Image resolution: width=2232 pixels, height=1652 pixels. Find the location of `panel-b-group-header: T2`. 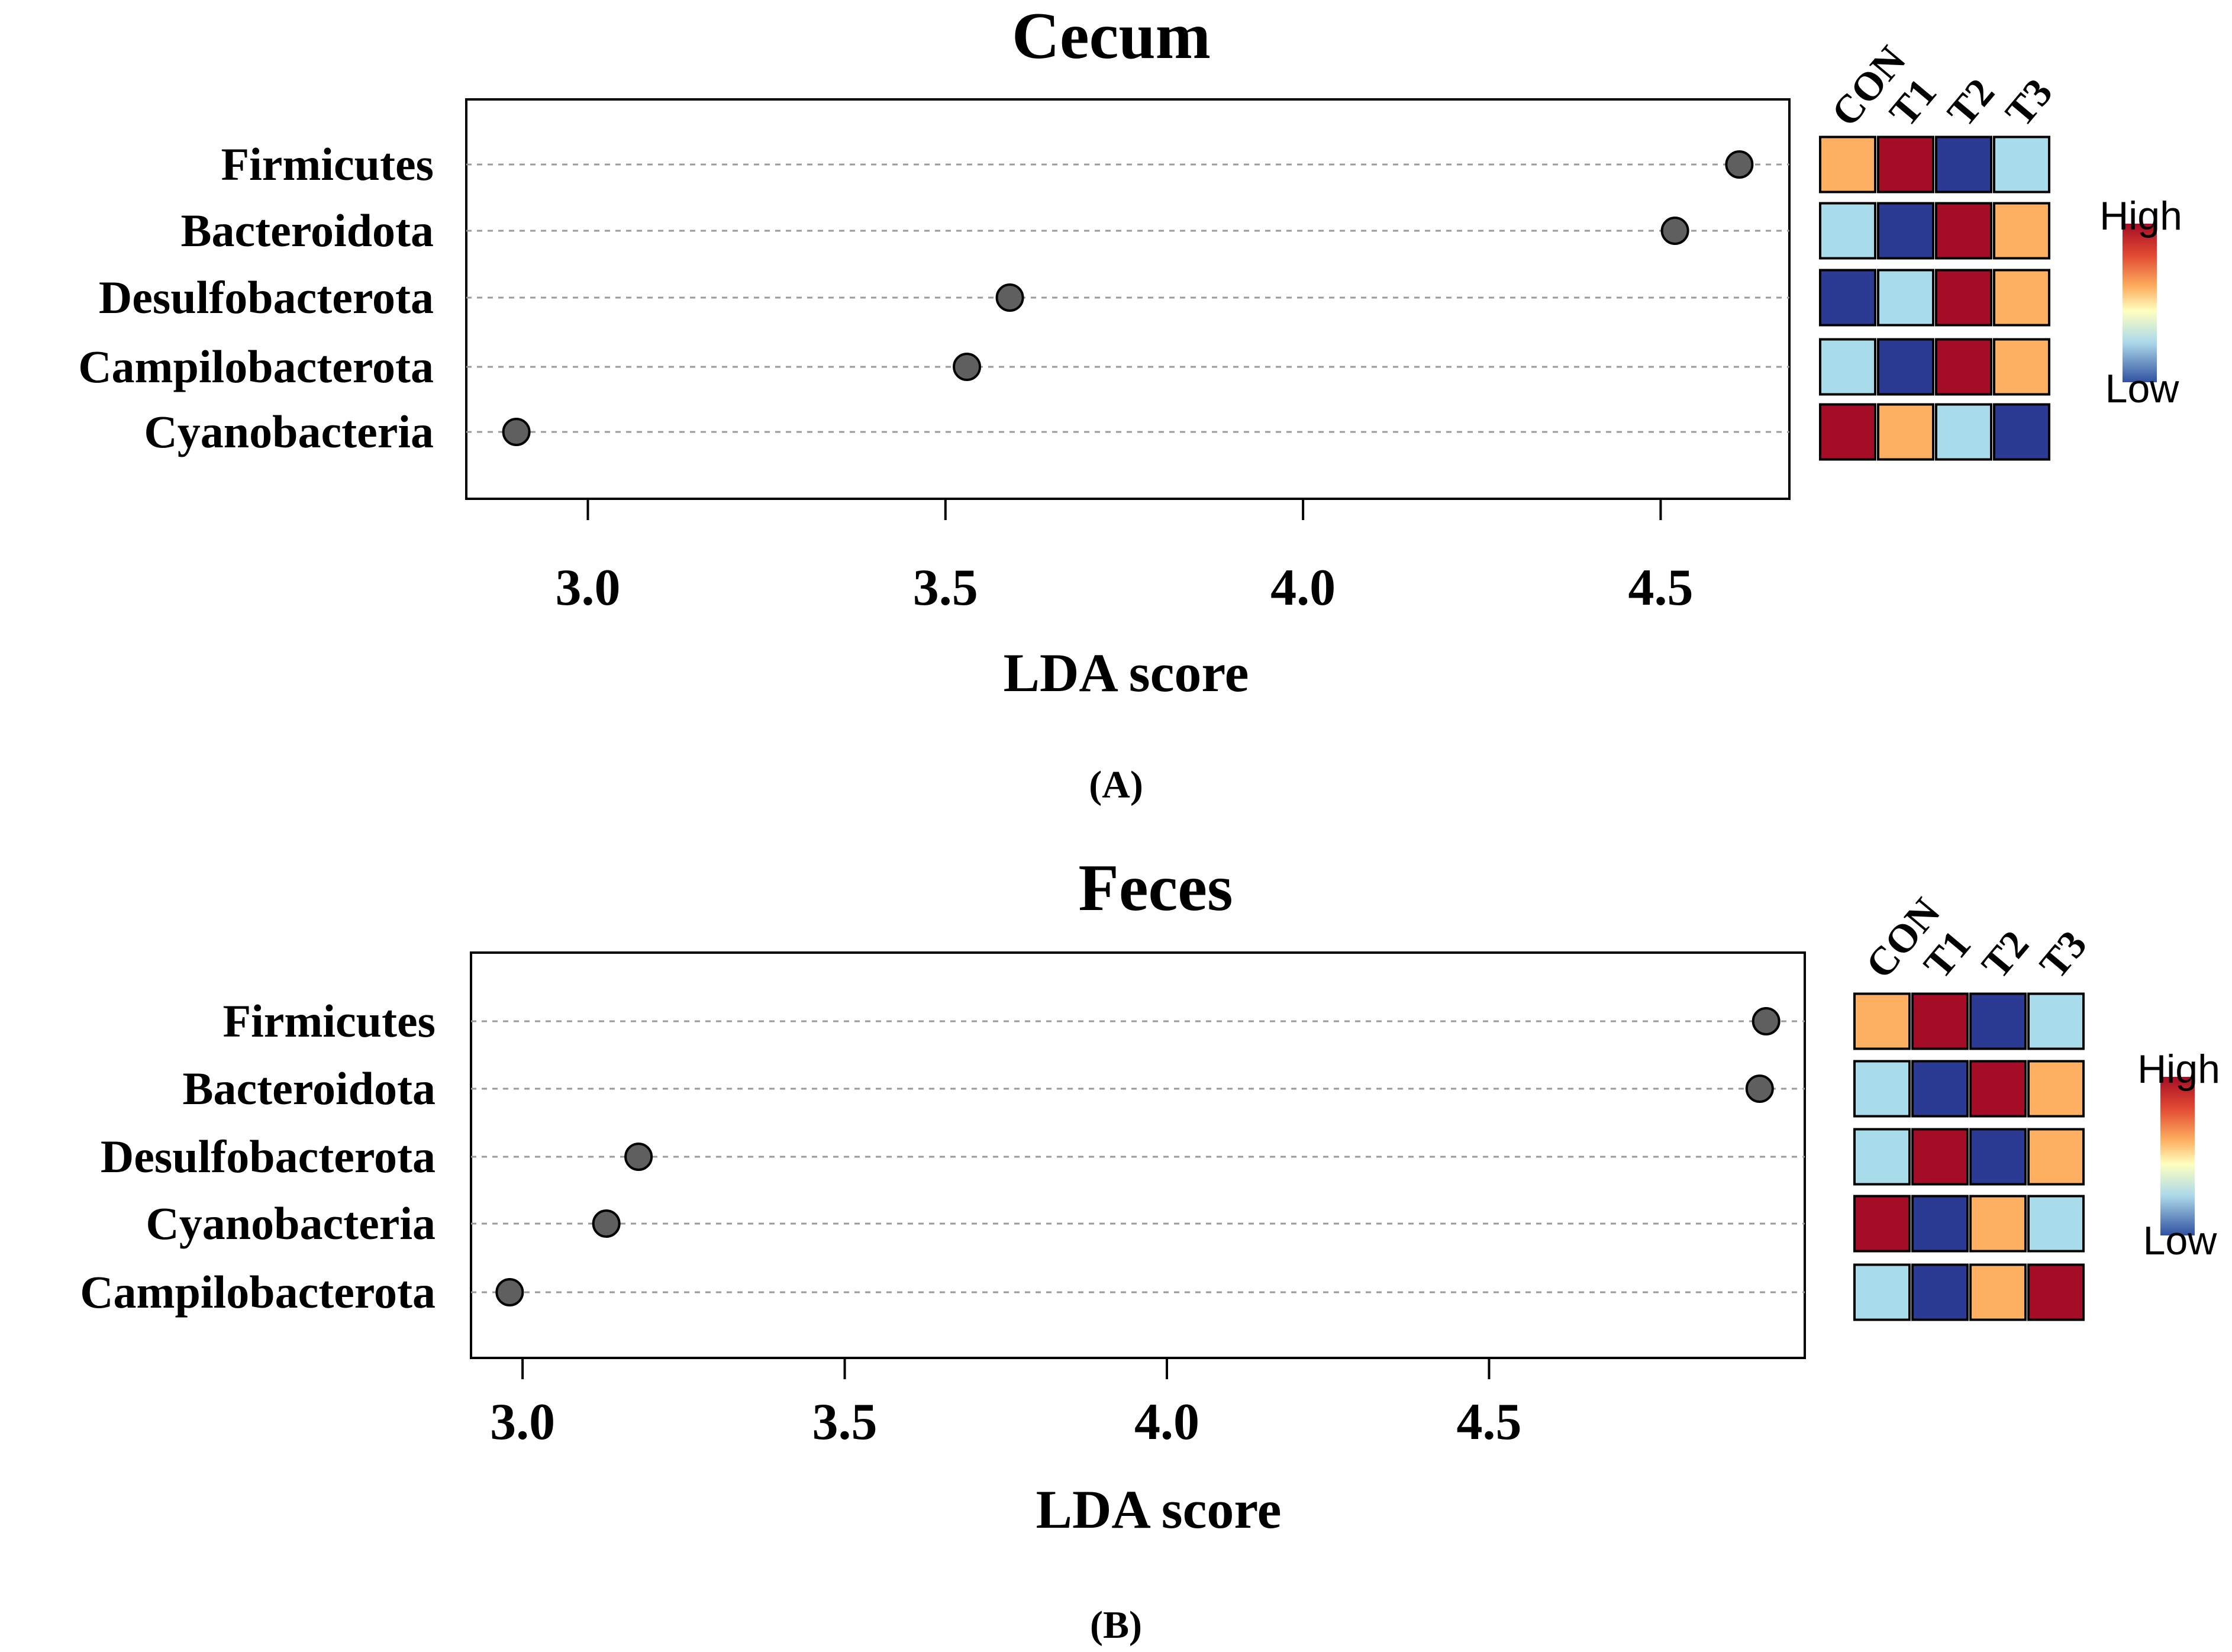

panel-b-group-header: T2 is located at coordinates (2005, 955).